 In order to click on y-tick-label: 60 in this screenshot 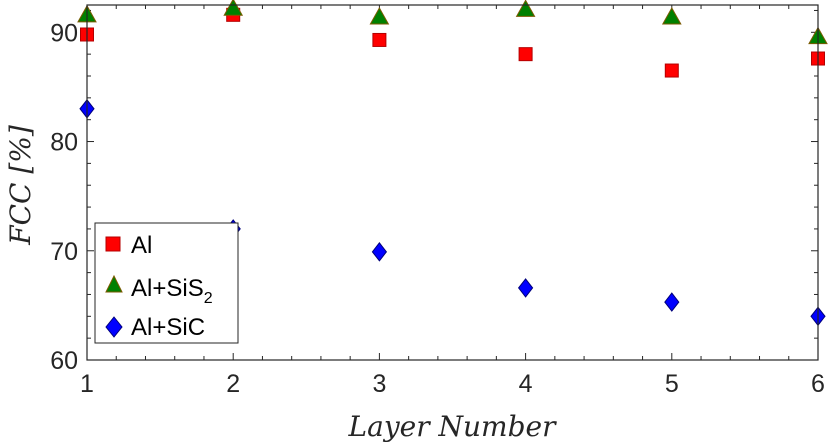, I will do `click(64, 361)`.